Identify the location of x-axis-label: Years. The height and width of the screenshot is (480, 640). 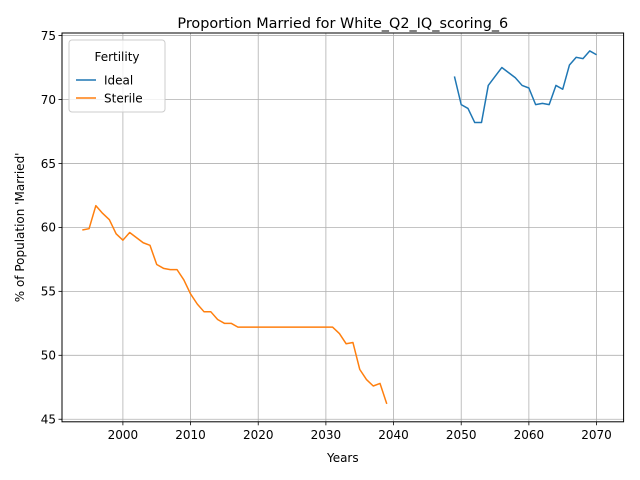
(342, 458).